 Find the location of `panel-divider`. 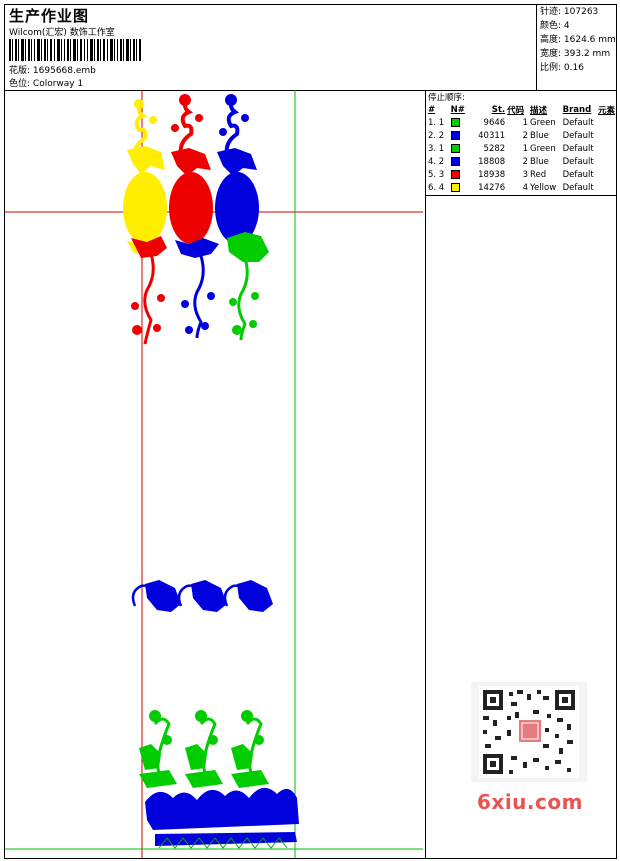

panel-divider is located at coordinates (425, 474).